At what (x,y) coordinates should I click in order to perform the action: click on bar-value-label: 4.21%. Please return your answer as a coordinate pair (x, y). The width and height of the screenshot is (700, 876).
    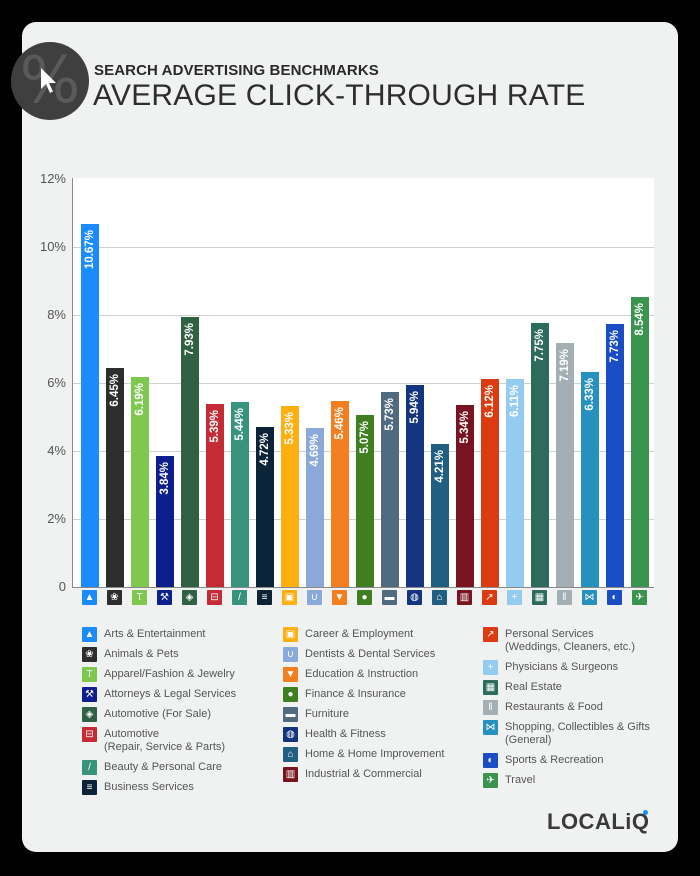
    Looking at the image, I should click on (440, 466).